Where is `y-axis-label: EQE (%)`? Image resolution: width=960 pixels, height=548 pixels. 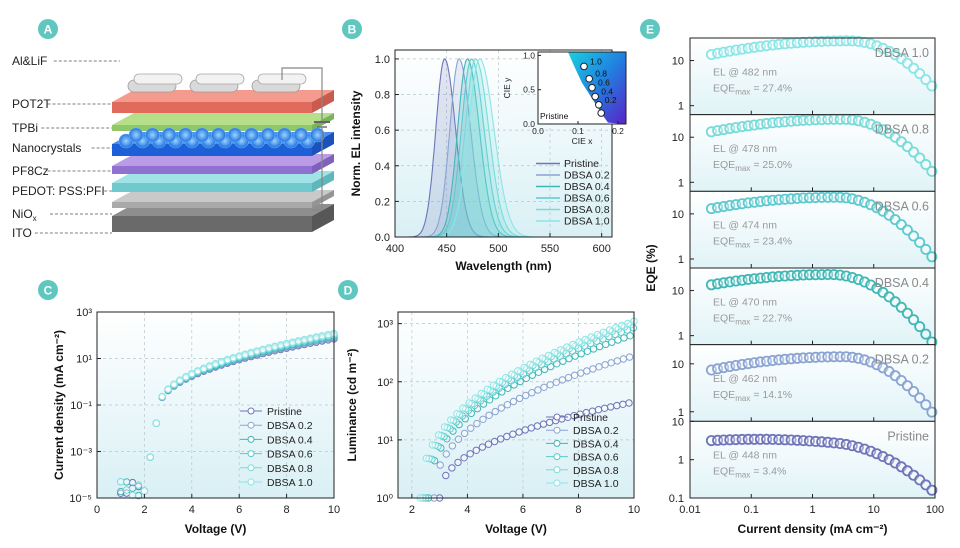
y-axis-label: EQE (%) is located at coordinates (651, 267).